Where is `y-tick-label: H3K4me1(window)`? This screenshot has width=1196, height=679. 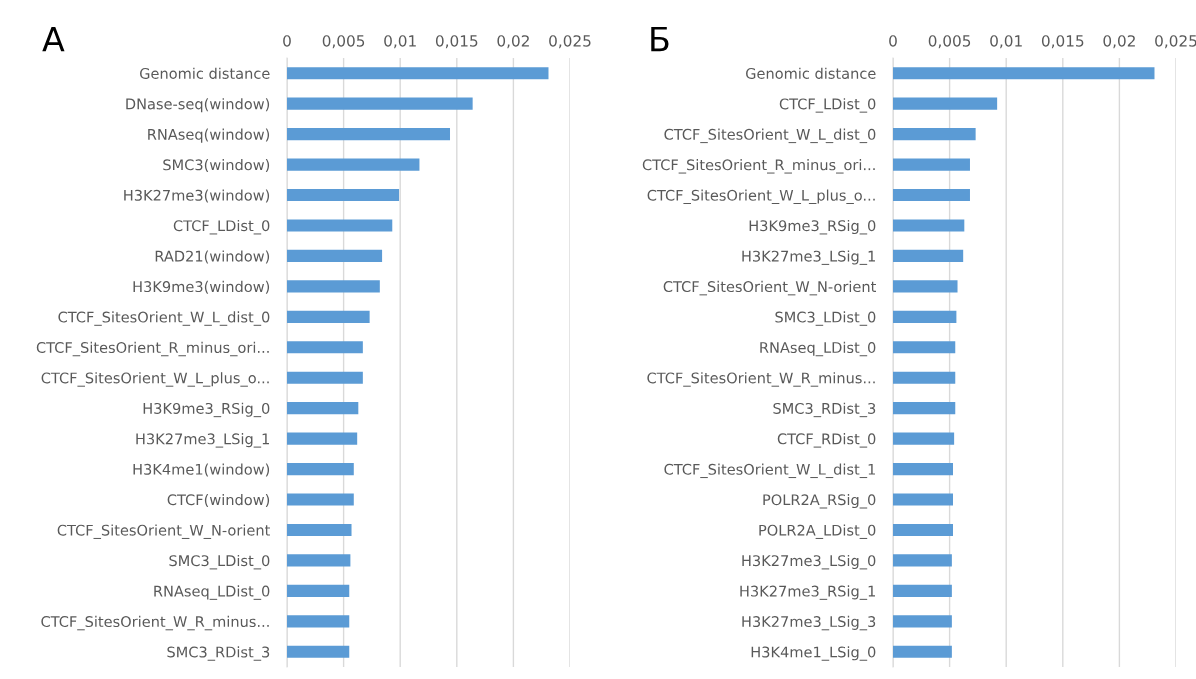
y-tick-label: H3K4me1(window) is located at coordinates (201, 470).